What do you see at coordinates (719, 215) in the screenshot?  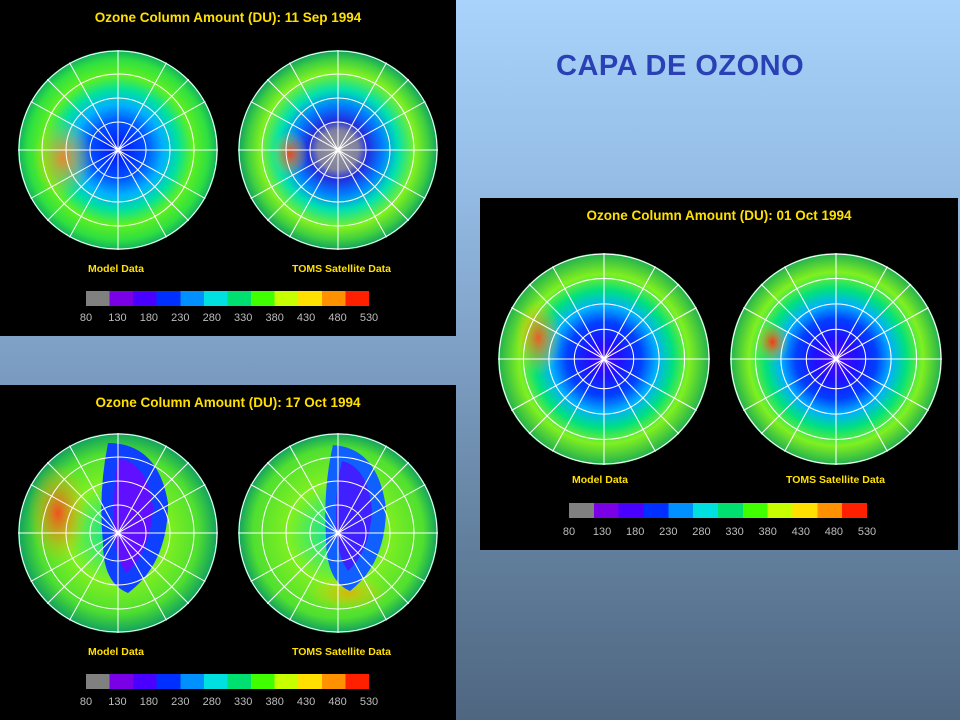 I see `panel-title: Ozone Column Amount (DU): 01 Oct 1994` at bounding box center [719, 215].